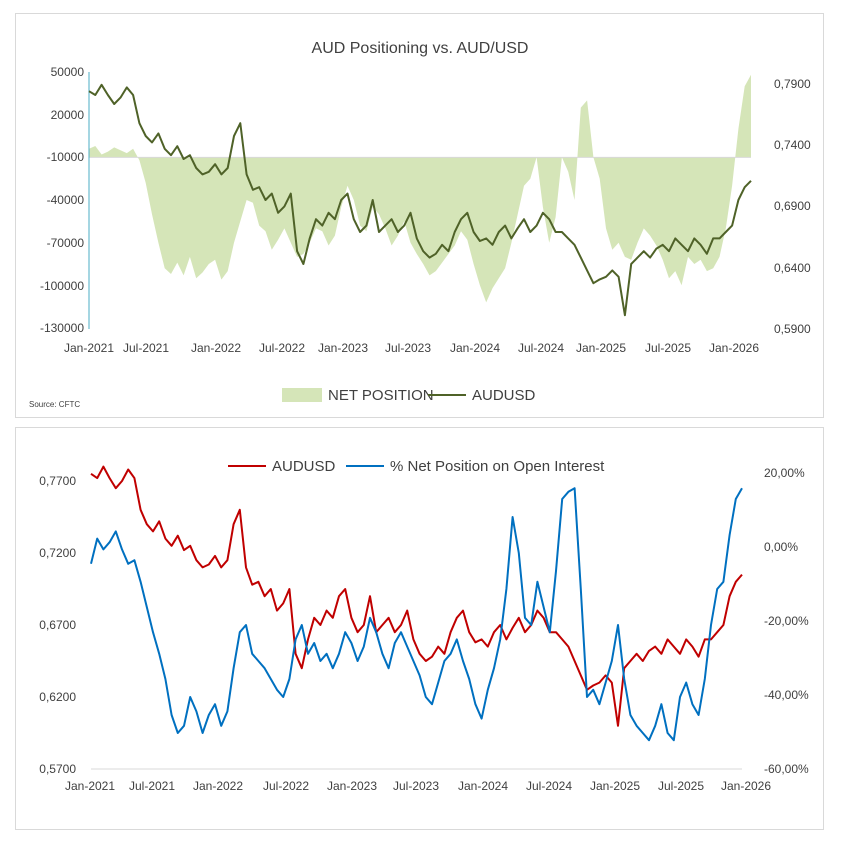 Image resolution: width=843 pixels, height=849 pixels. Describe the element at coordinates (57, 553) in the screenshot. I see `y-left-tick-label: 0,7200` at that location.